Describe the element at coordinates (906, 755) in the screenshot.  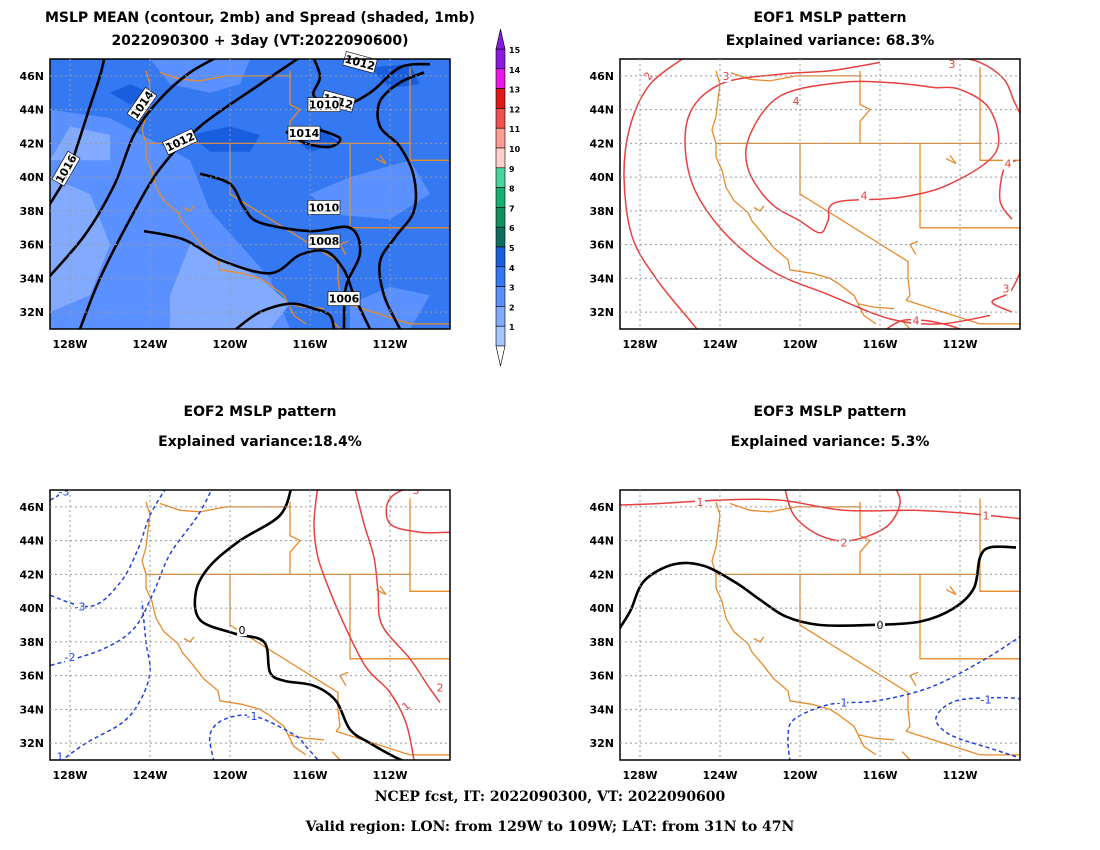
I see `panel4-state-border` at that location.